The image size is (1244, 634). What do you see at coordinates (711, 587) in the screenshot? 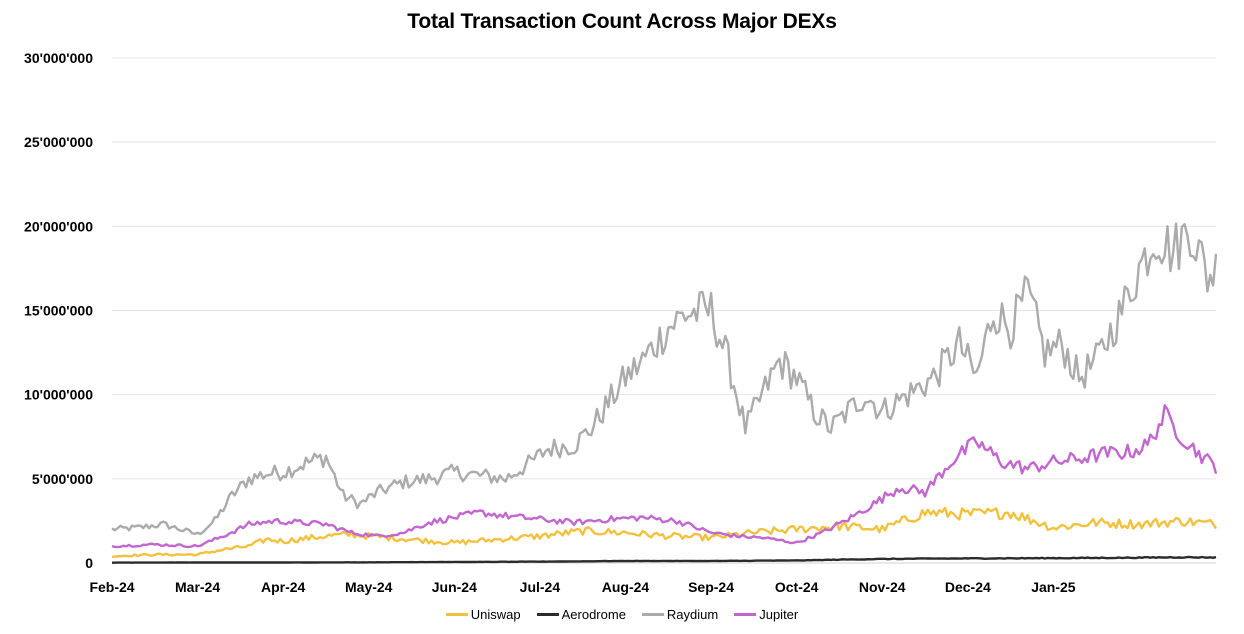
I see `x-tick-label: Sep-24` at bounding box center [711, 587].